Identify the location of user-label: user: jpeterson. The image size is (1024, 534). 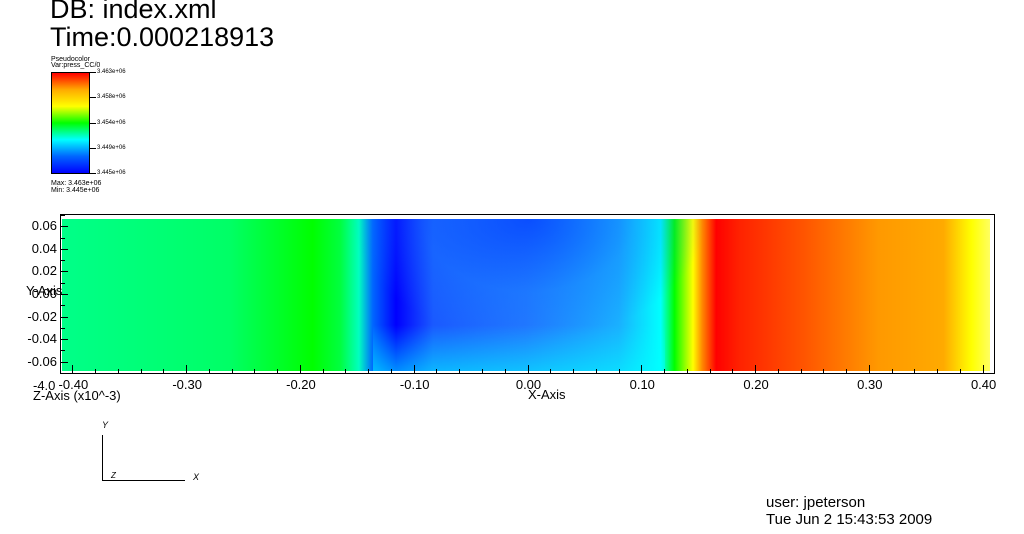
(816, 502).